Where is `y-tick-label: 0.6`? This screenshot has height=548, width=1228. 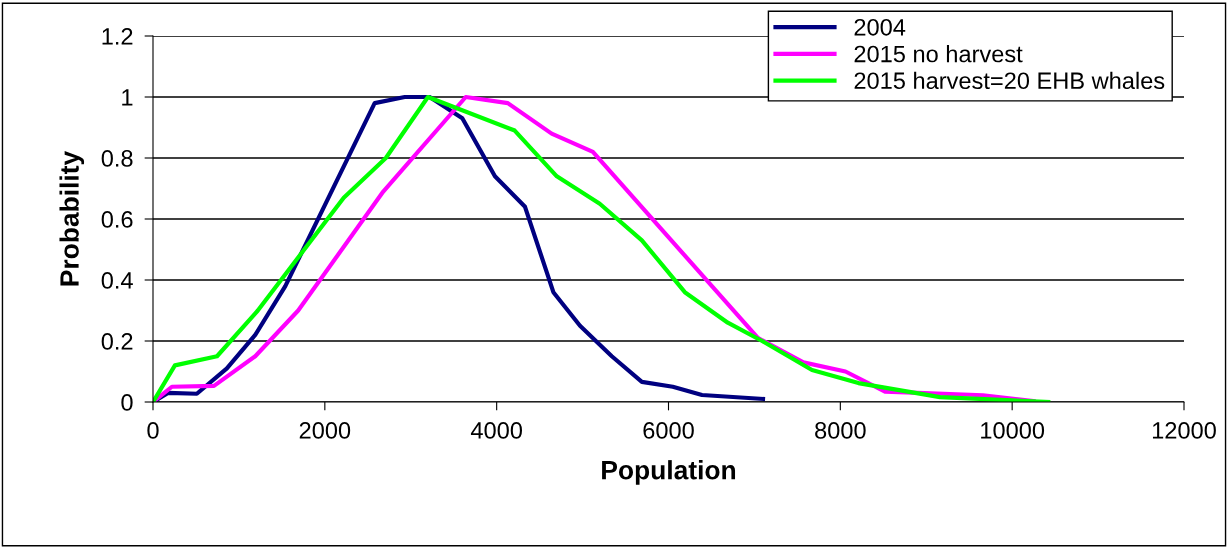 y-tick-label: 0.6 is located at coordinates (117, 219).